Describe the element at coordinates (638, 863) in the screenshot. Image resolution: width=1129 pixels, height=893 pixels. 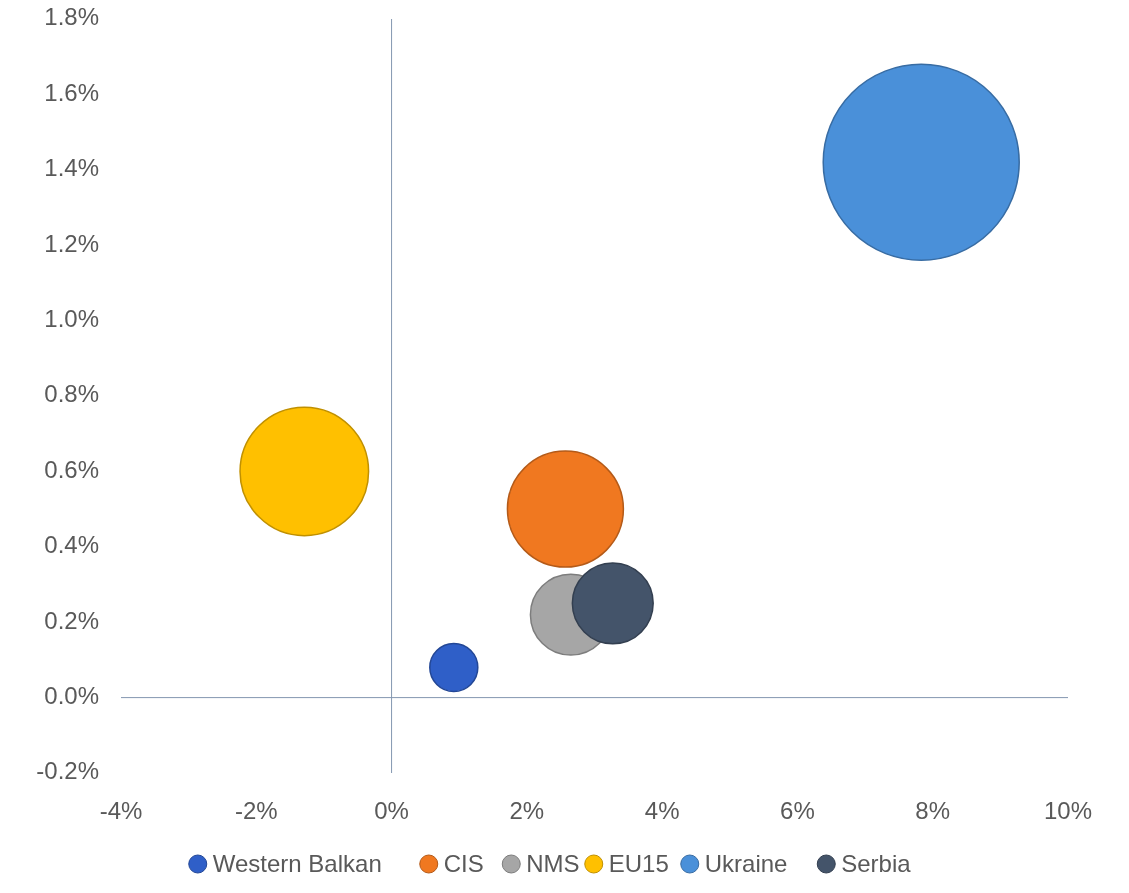
I see `legend-label: EU15` at that location.